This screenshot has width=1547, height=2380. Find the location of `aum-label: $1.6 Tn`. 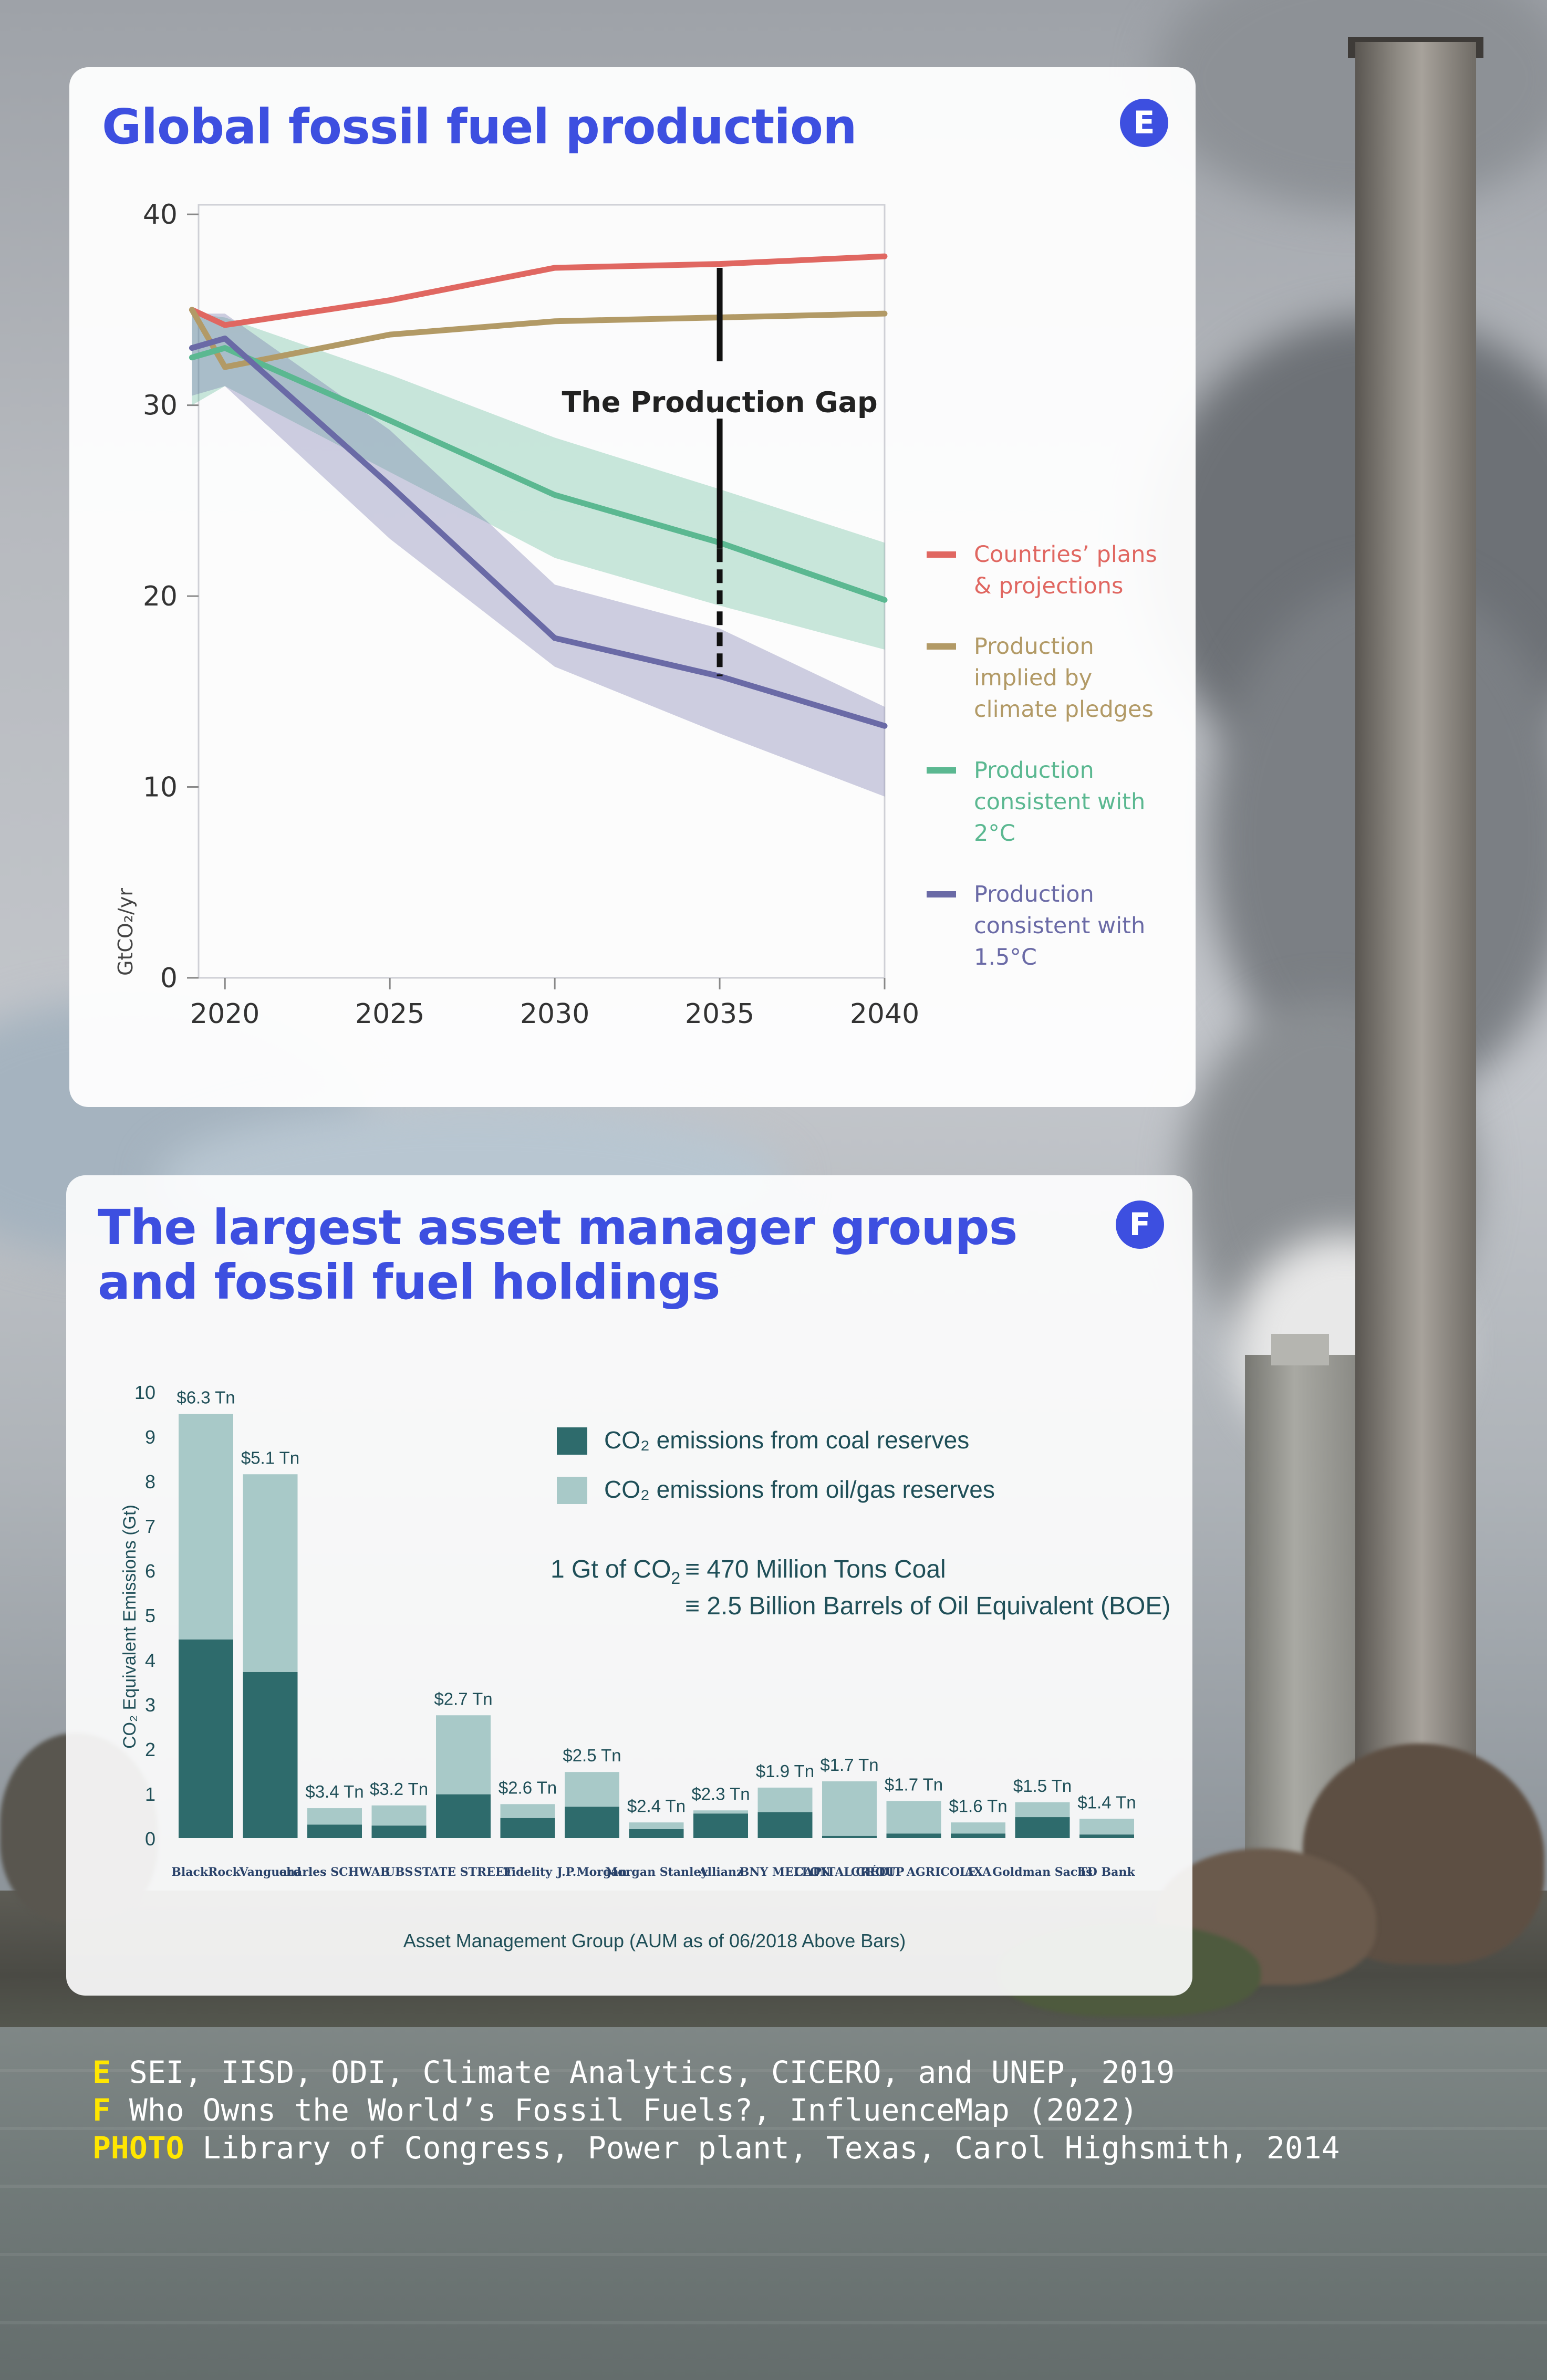

aum-label: $1.6 Tn is located at coordinates (978, 1805).